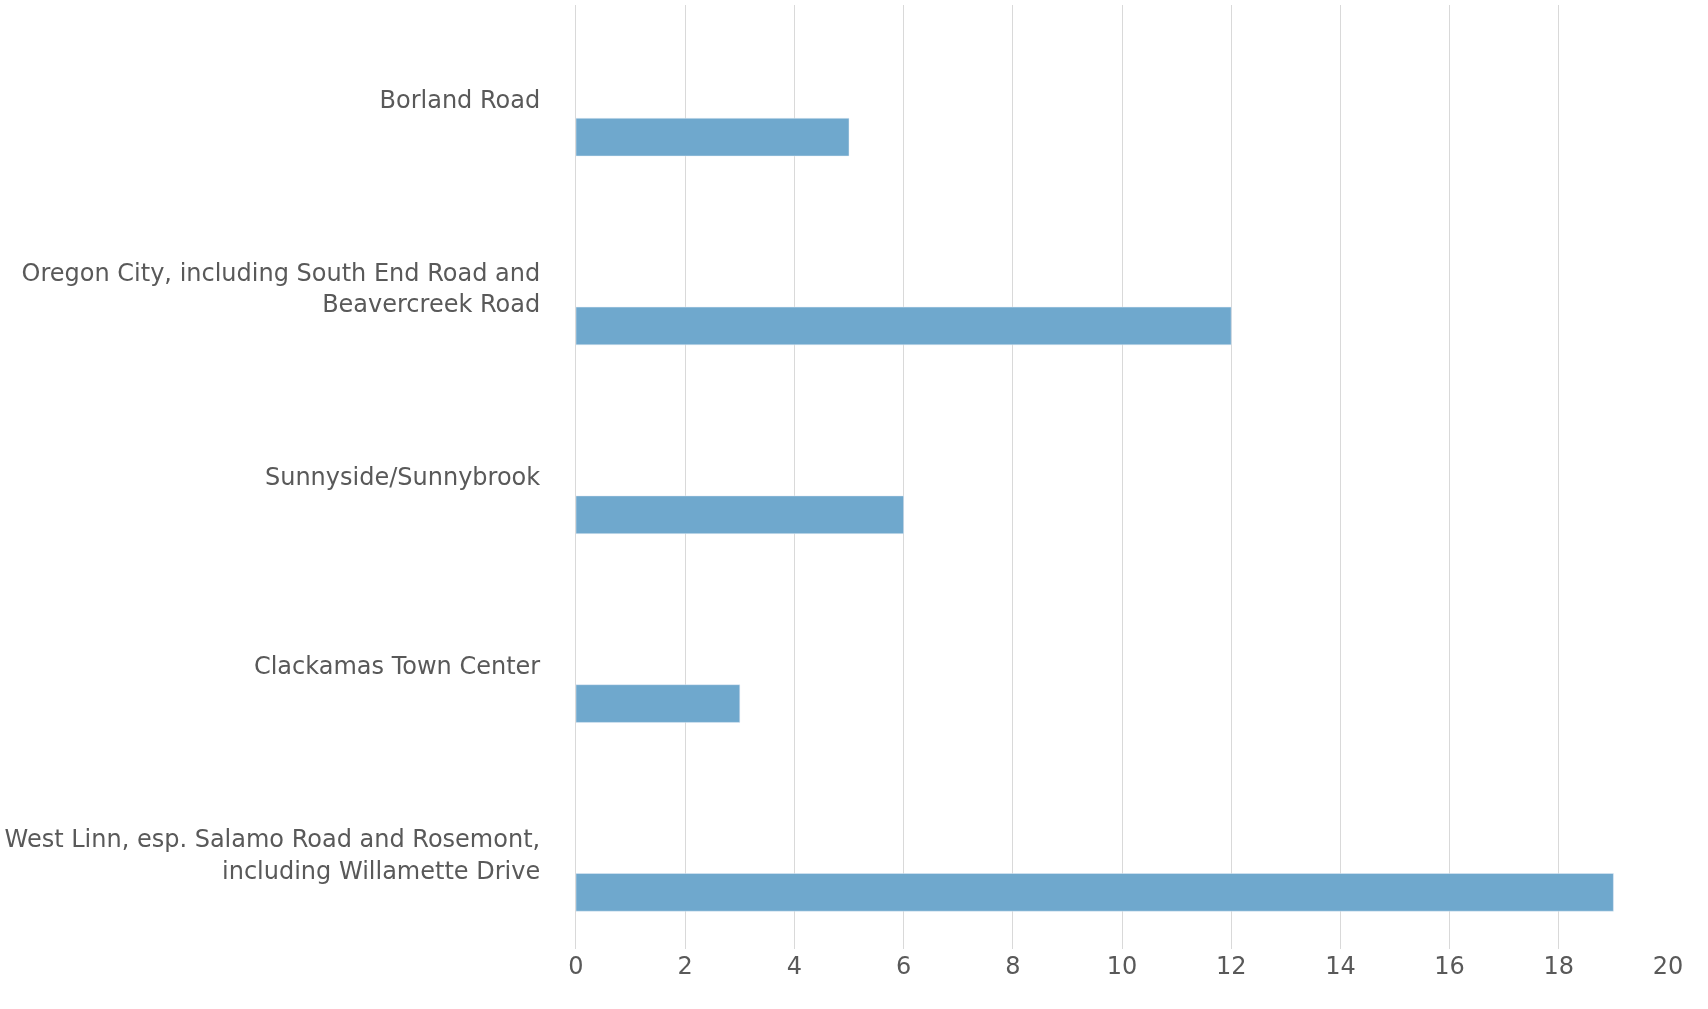 The width and height of the screenshot is (1708, 1009). Describe the element at coordinates (903, 966) in the screenshot. I see `x-tick-label: 6` at that location.